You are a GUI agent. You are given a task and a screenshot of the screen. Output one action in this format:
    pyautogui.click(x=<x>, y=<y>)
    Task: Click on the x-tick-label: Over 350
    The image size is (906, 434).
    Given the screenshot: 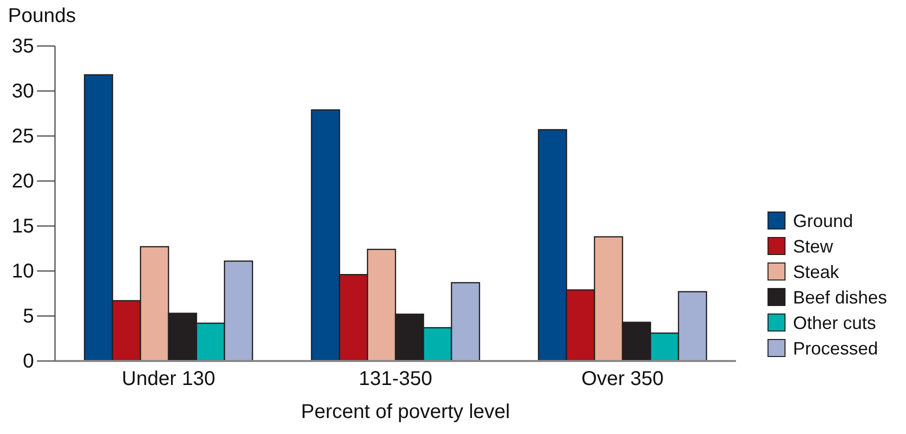 What is the action you would take?
    pyautogui.click(x=622, y=379)
    